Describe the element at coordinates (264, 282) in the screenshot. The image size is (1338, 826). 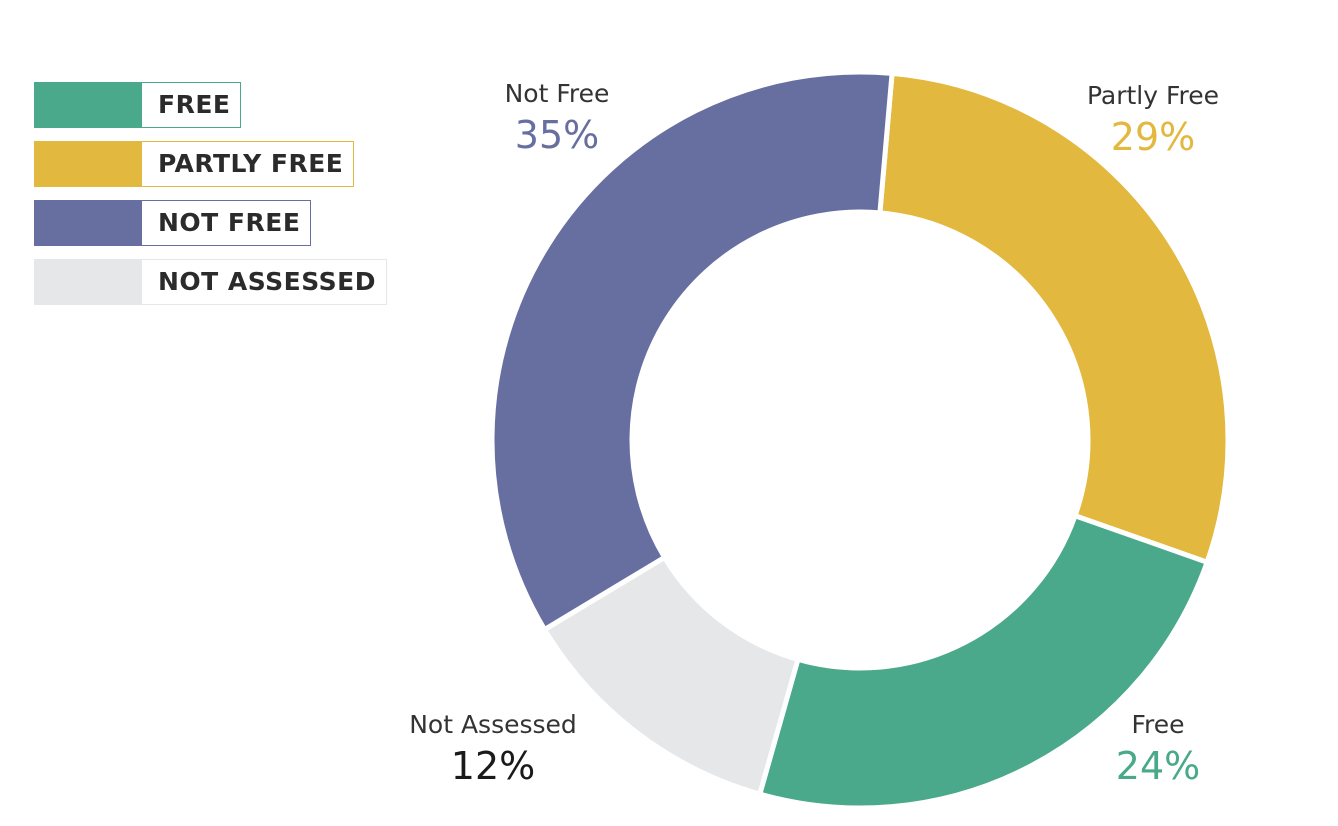
I see `legend-label-not-assessed: NOT ASSESSED` at that location.